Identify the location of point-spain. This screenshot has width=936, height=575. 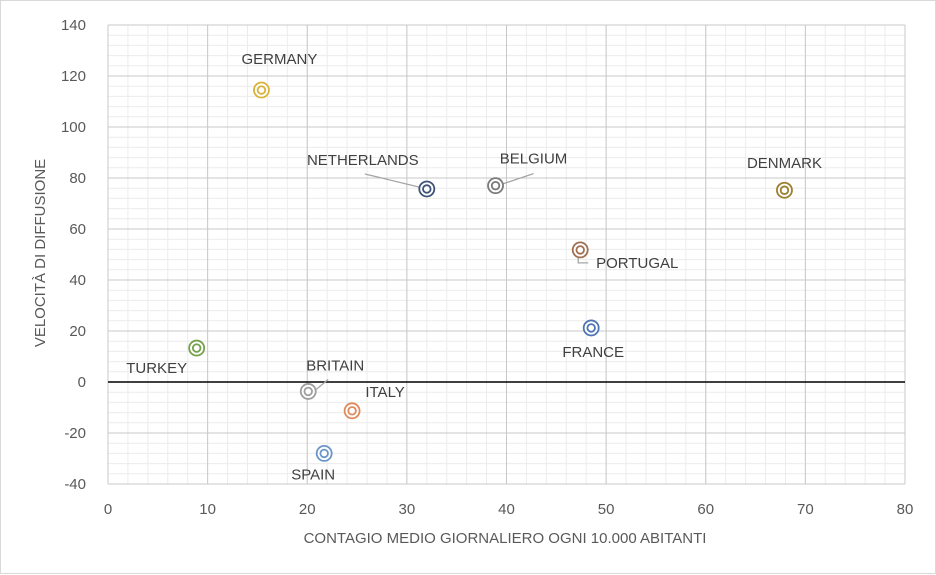
(324, 453).